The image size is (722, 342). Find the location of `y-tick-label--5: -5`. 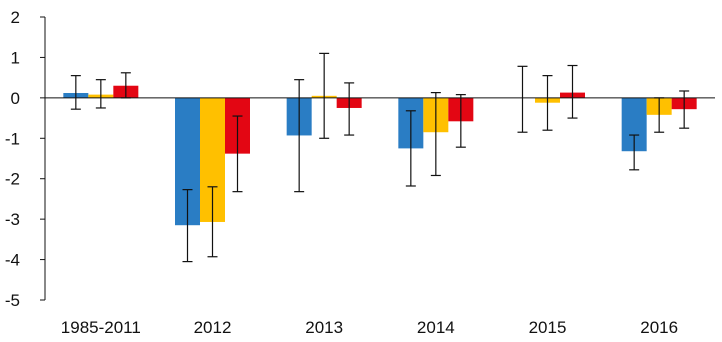

y-tick-label--5: -5 is located at coordinates (12, 300).